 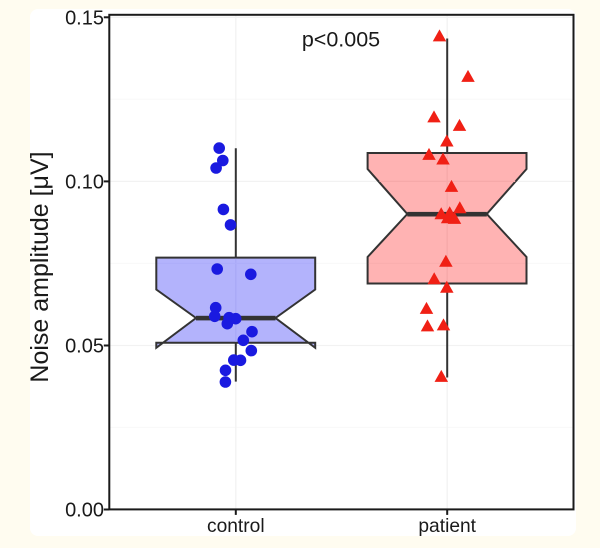 What do you see at coordinates (84, 19) in the screenshot?
I see `svg-text: 0.15` at bounding box center [84, 19].